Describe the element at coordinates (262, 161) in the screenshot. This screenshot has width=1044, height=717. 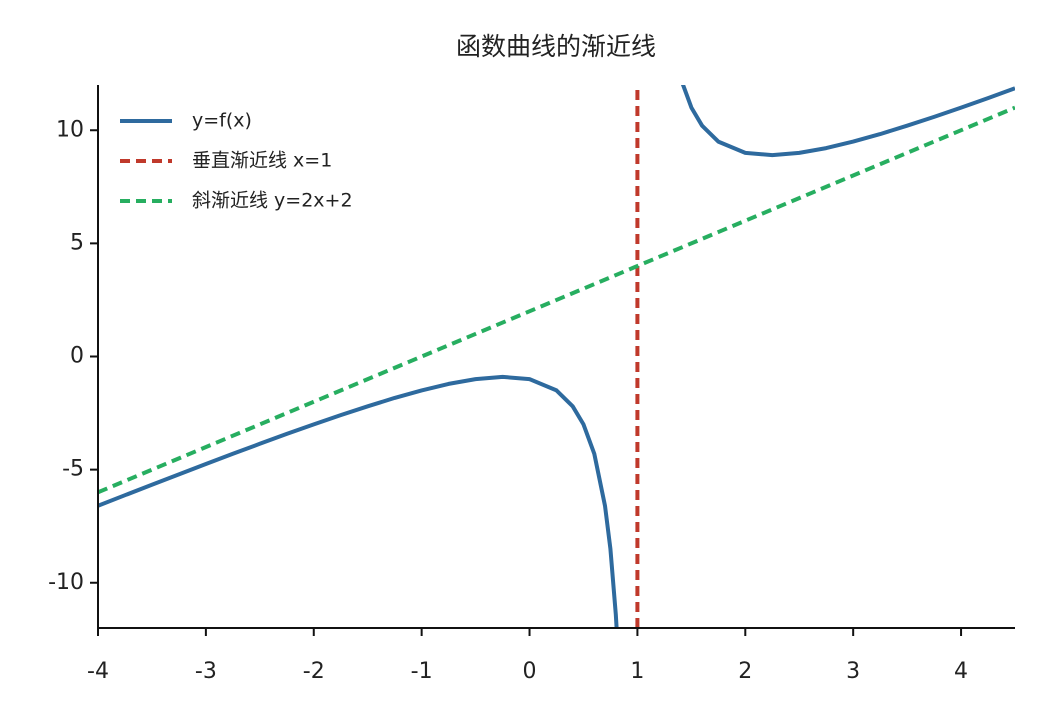
I see `legend-label: 垂直渐近线 x=1` at that location.